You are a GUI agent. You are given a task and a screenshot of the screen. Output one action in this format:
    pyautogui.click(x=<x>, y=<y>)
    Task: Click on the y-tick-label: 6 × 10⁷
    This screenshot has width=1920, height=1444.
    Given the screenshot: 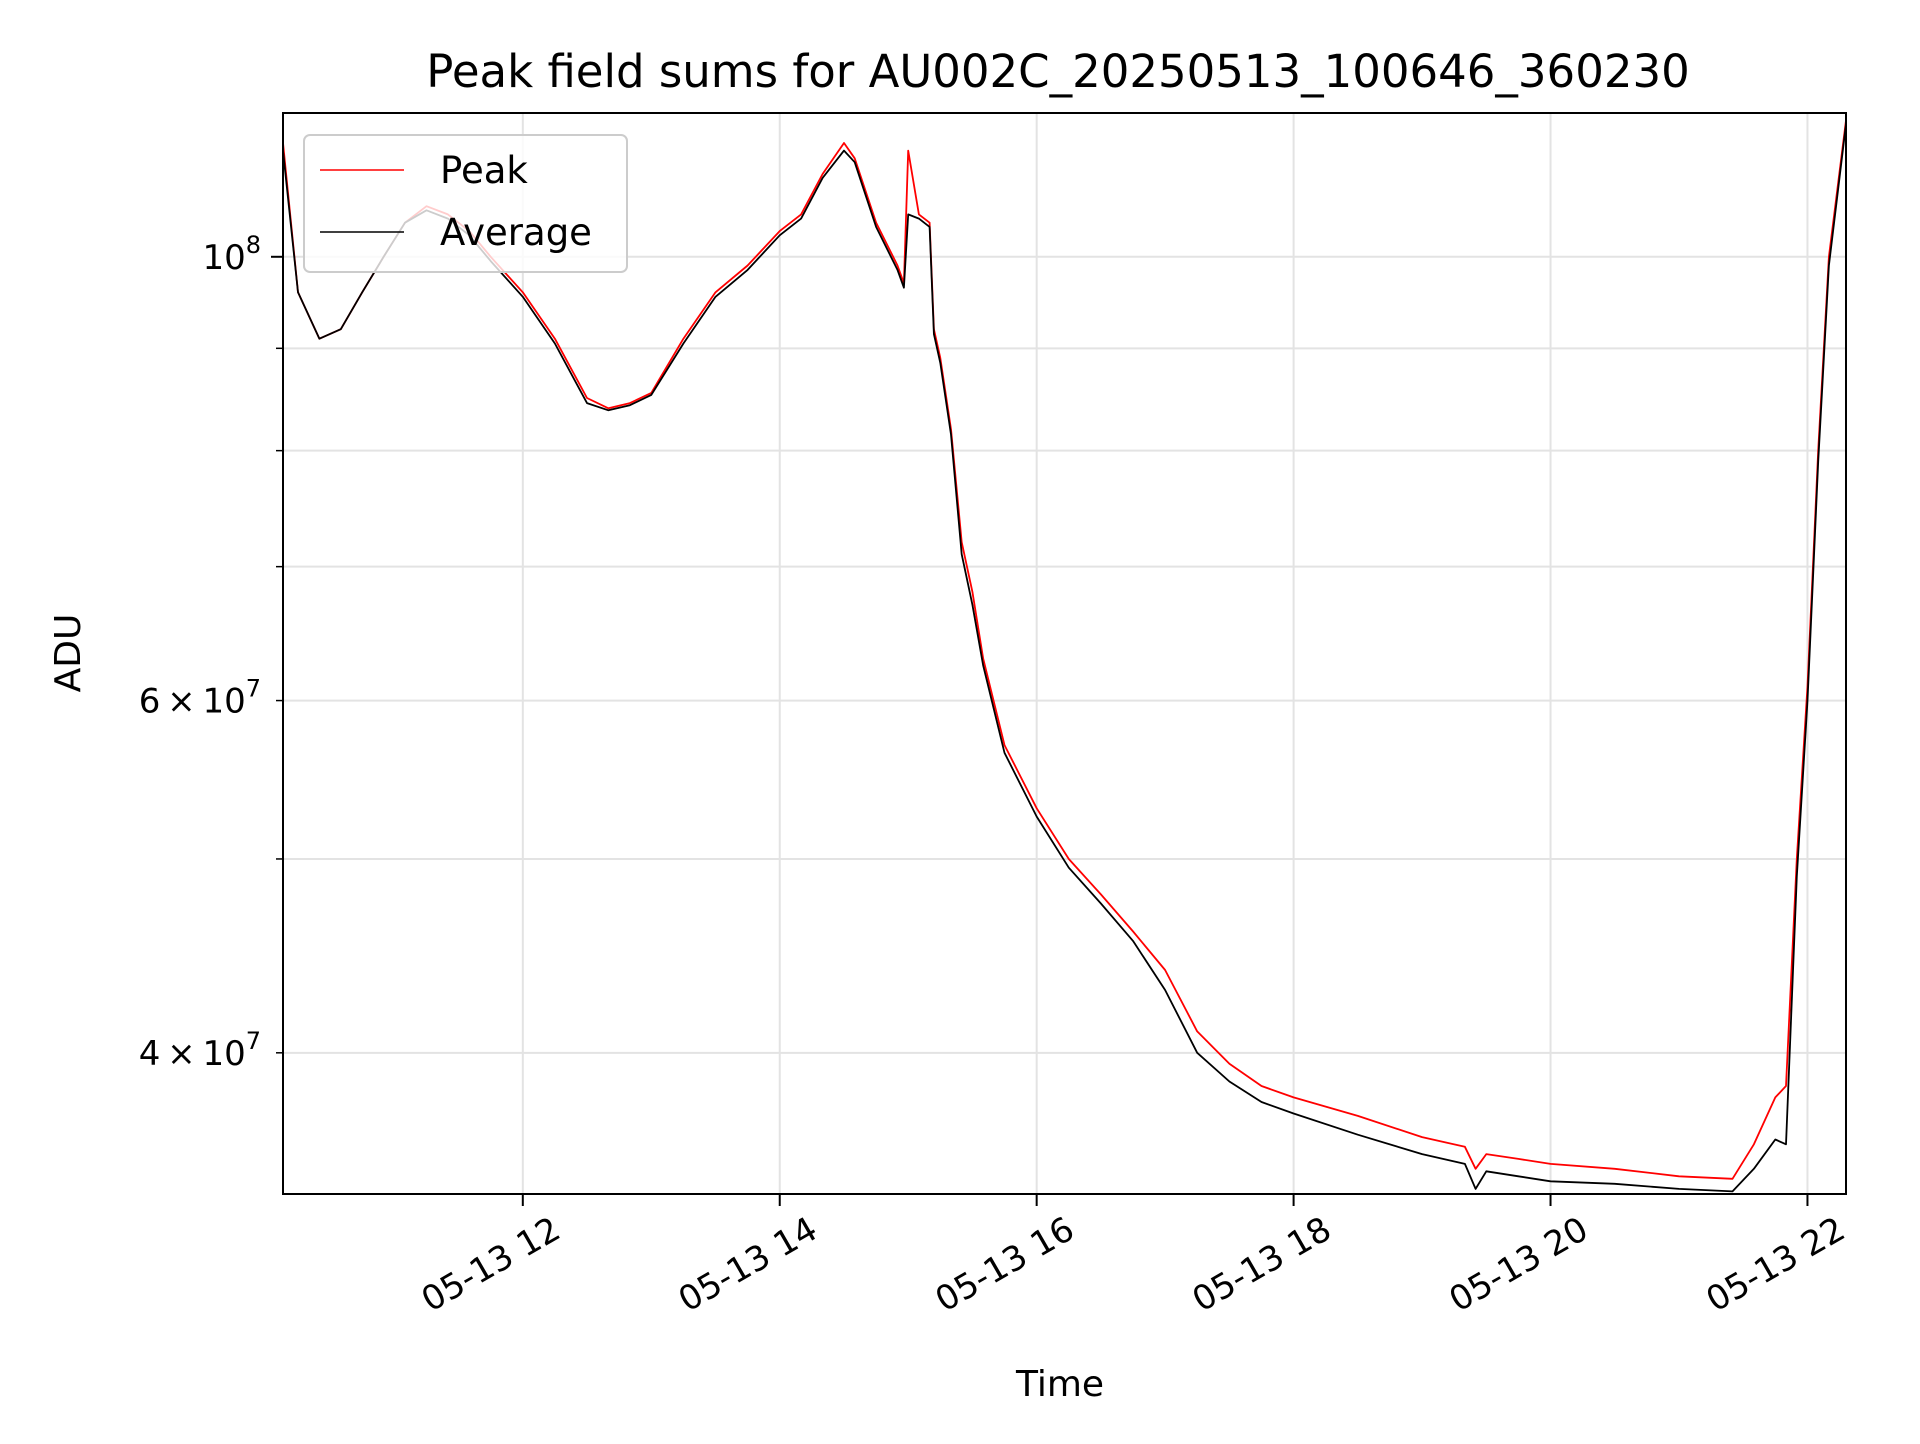 What is the action you would take?
    pyautogui.click(x=200, y=698)
    